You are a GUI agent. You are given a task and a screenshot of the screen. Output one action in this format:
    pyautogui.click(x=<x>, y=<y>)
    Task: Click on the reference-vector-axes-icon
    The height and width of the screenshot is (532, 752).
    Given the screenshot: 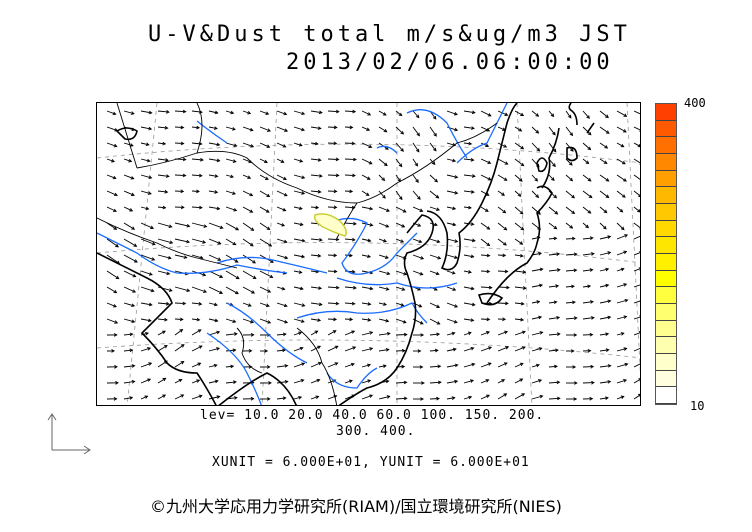 What is the action you would take?
    pyautogui.click(x=69, y=434)
    